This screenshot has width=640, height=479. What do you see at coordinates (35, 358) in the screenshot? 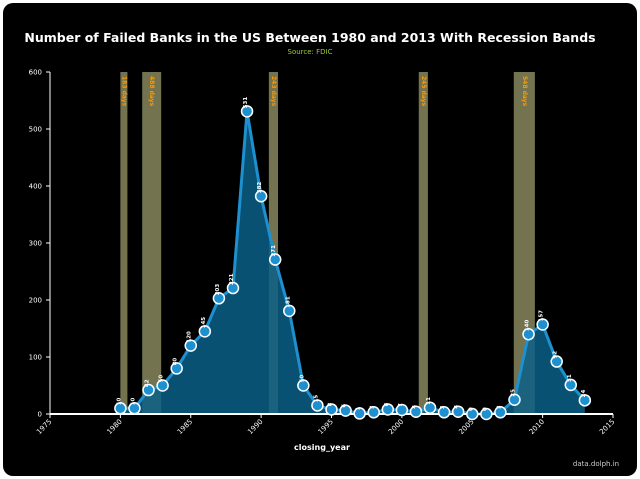
I see `y-tick-label: 100` at bounding box center [35, 358].